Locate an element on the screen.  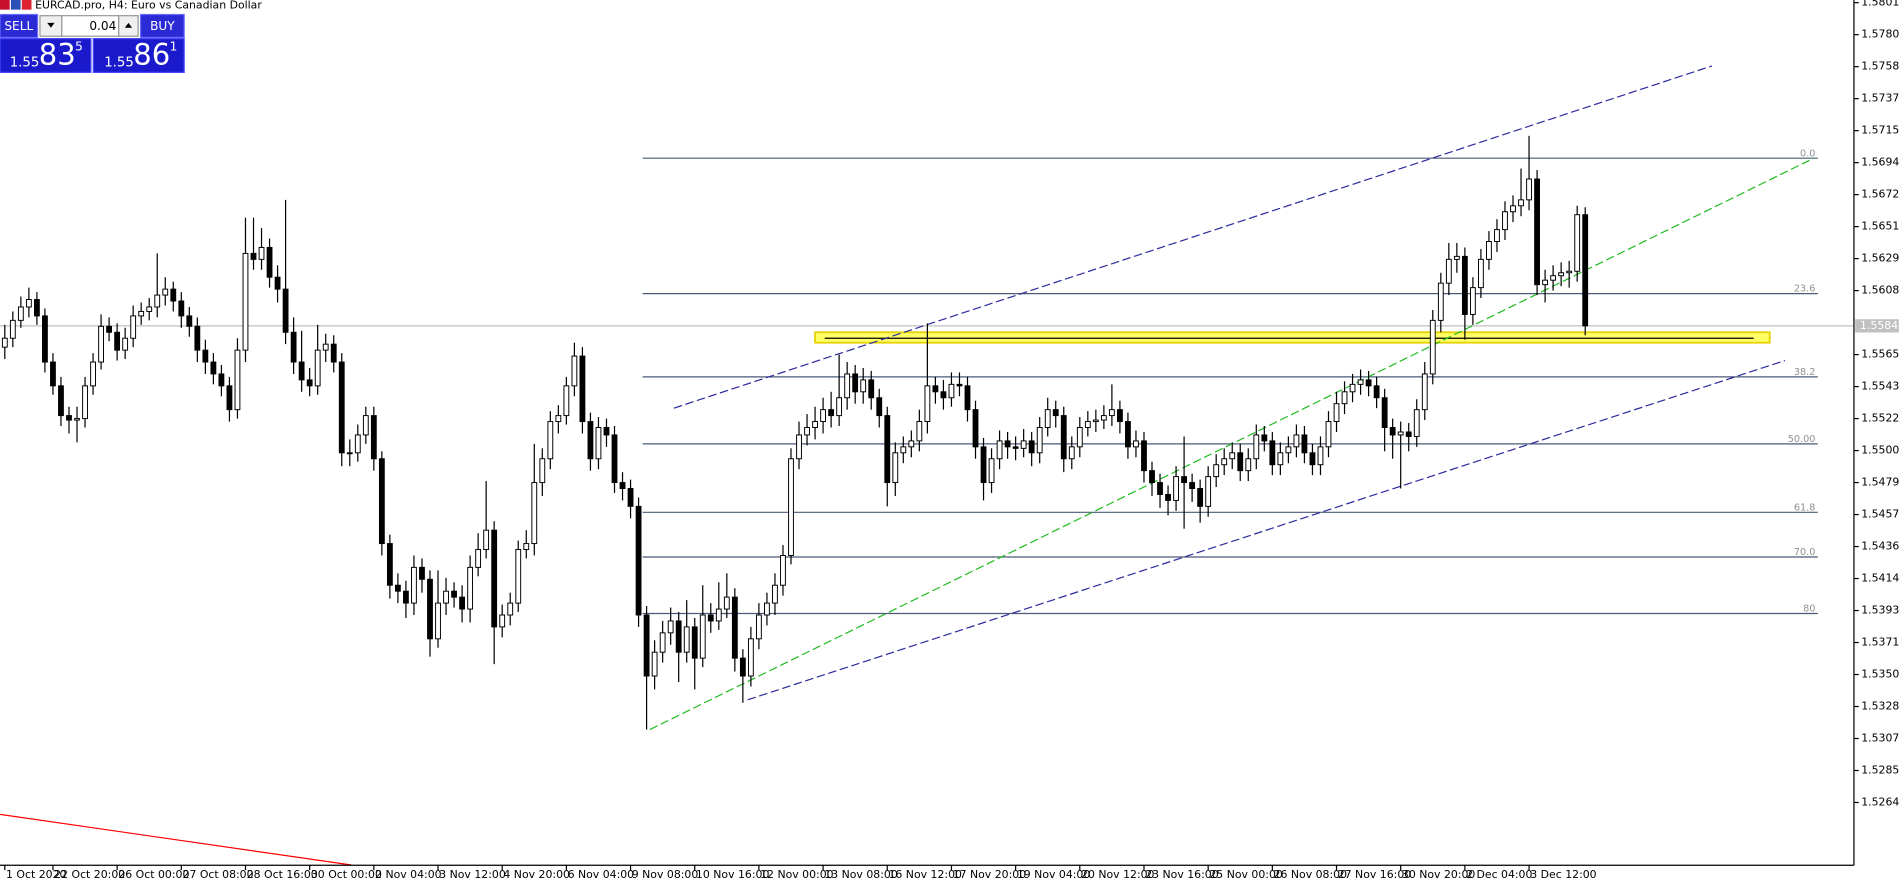
y-tick-label: 1.57585 is located at coordinates (1880, 66).